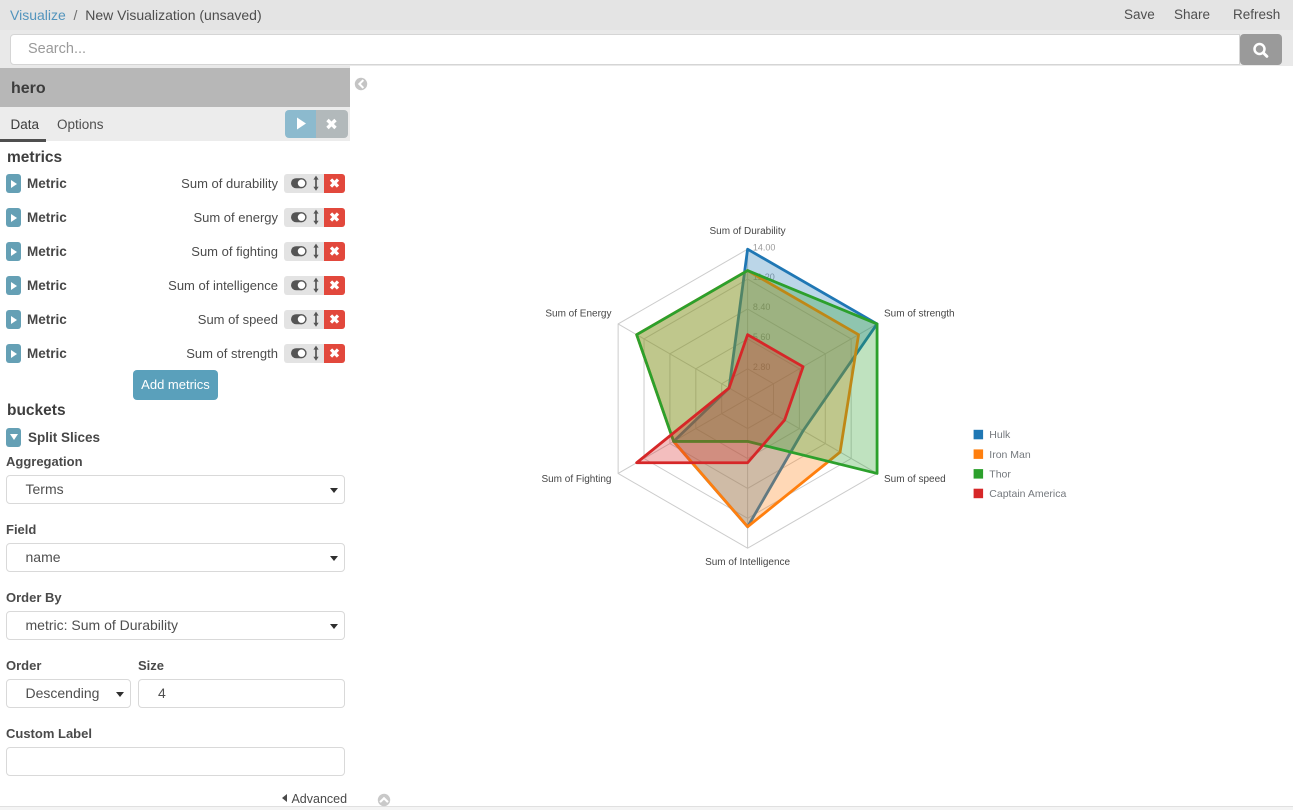 The height and width of the screenshot is (810, 1293). What do you see at coordinates (1000, 475) in the screenshot?
I see `svg-text: Thor` at bounding box center [1000, 475].